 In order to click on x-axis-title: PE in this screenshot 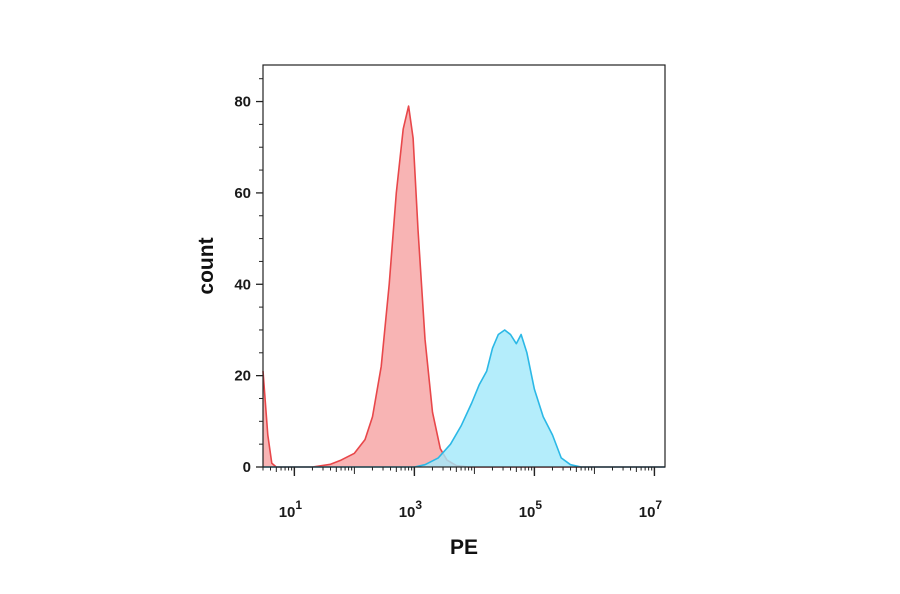, I will do `click(464, 547)`.